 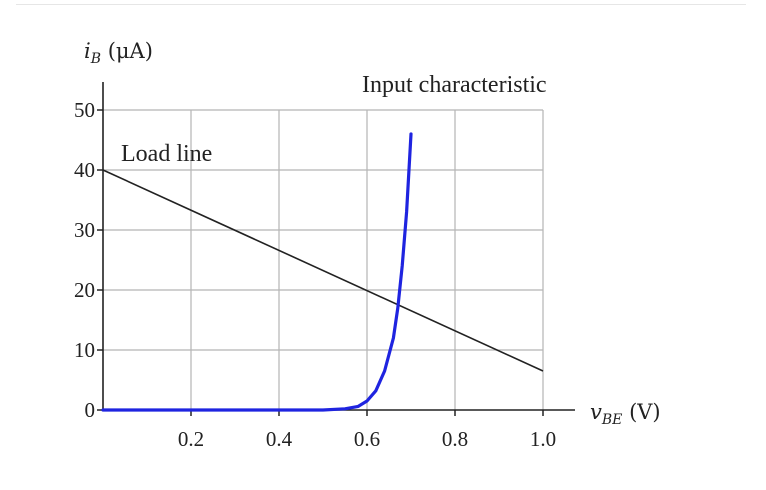 I want to click on y-tick-label: 40, so click(x=84, y=170).